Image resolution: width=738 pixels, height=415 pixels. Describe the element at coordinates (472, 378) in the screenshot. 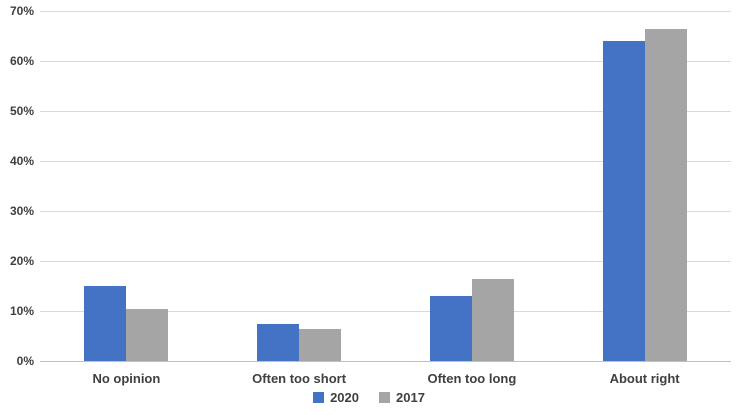

I see `x-category-label-often-too-long: Often too long` at that location.